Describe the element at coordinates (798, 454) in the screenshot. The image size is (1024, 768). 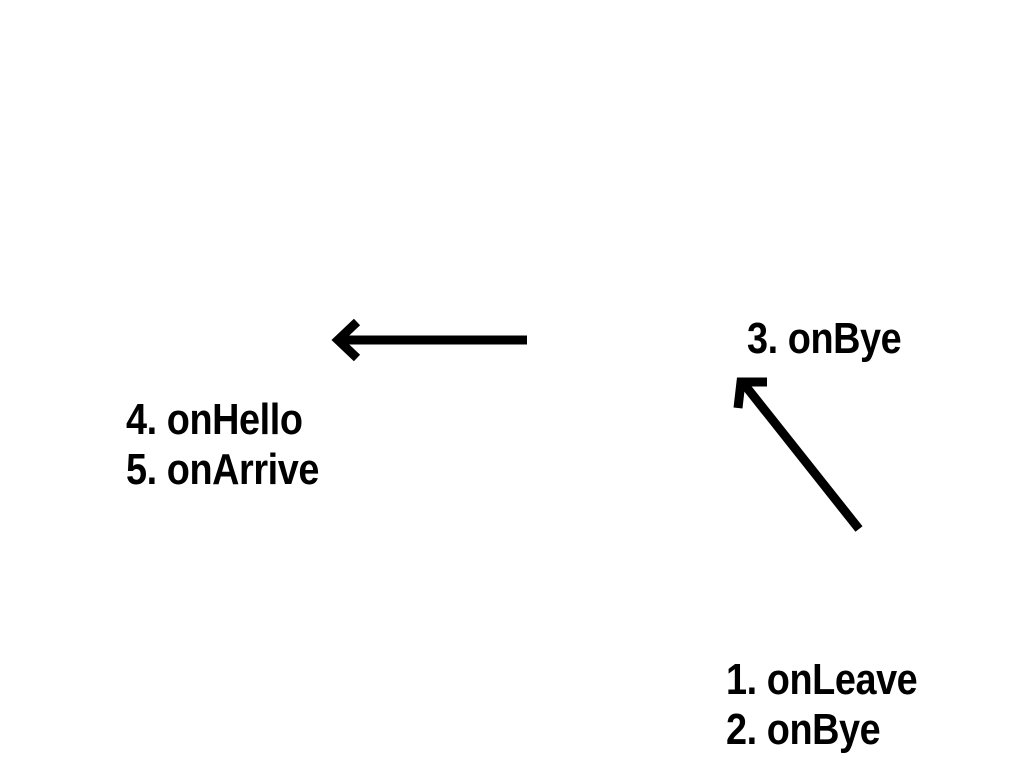
I see `arrow-up-left-icon` at that location.